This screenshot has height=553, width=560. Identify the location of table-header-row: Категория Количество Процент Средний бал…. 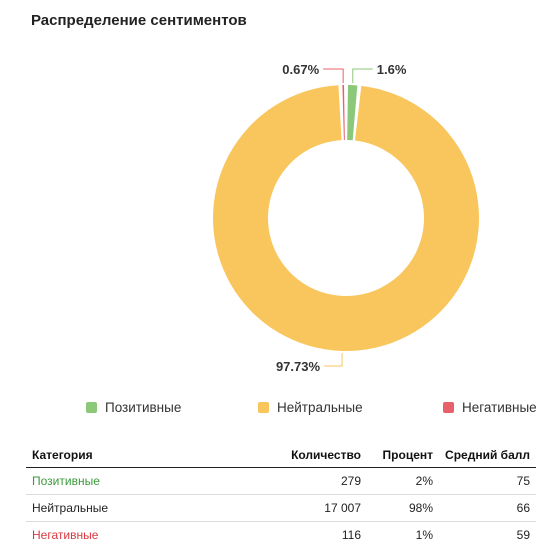
(281, 455).